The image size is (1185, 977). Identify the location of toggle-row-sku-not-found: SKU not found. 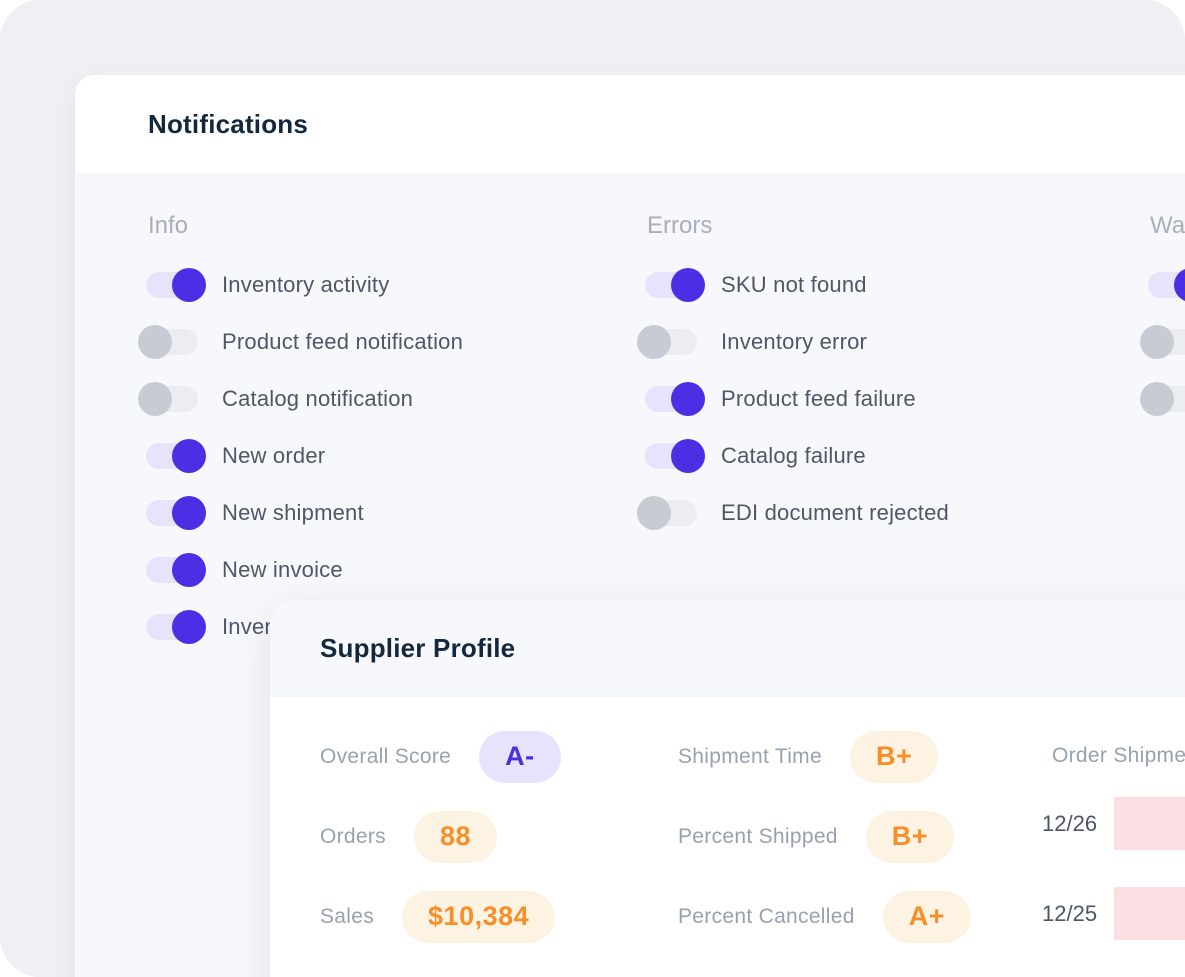
(797, 285).